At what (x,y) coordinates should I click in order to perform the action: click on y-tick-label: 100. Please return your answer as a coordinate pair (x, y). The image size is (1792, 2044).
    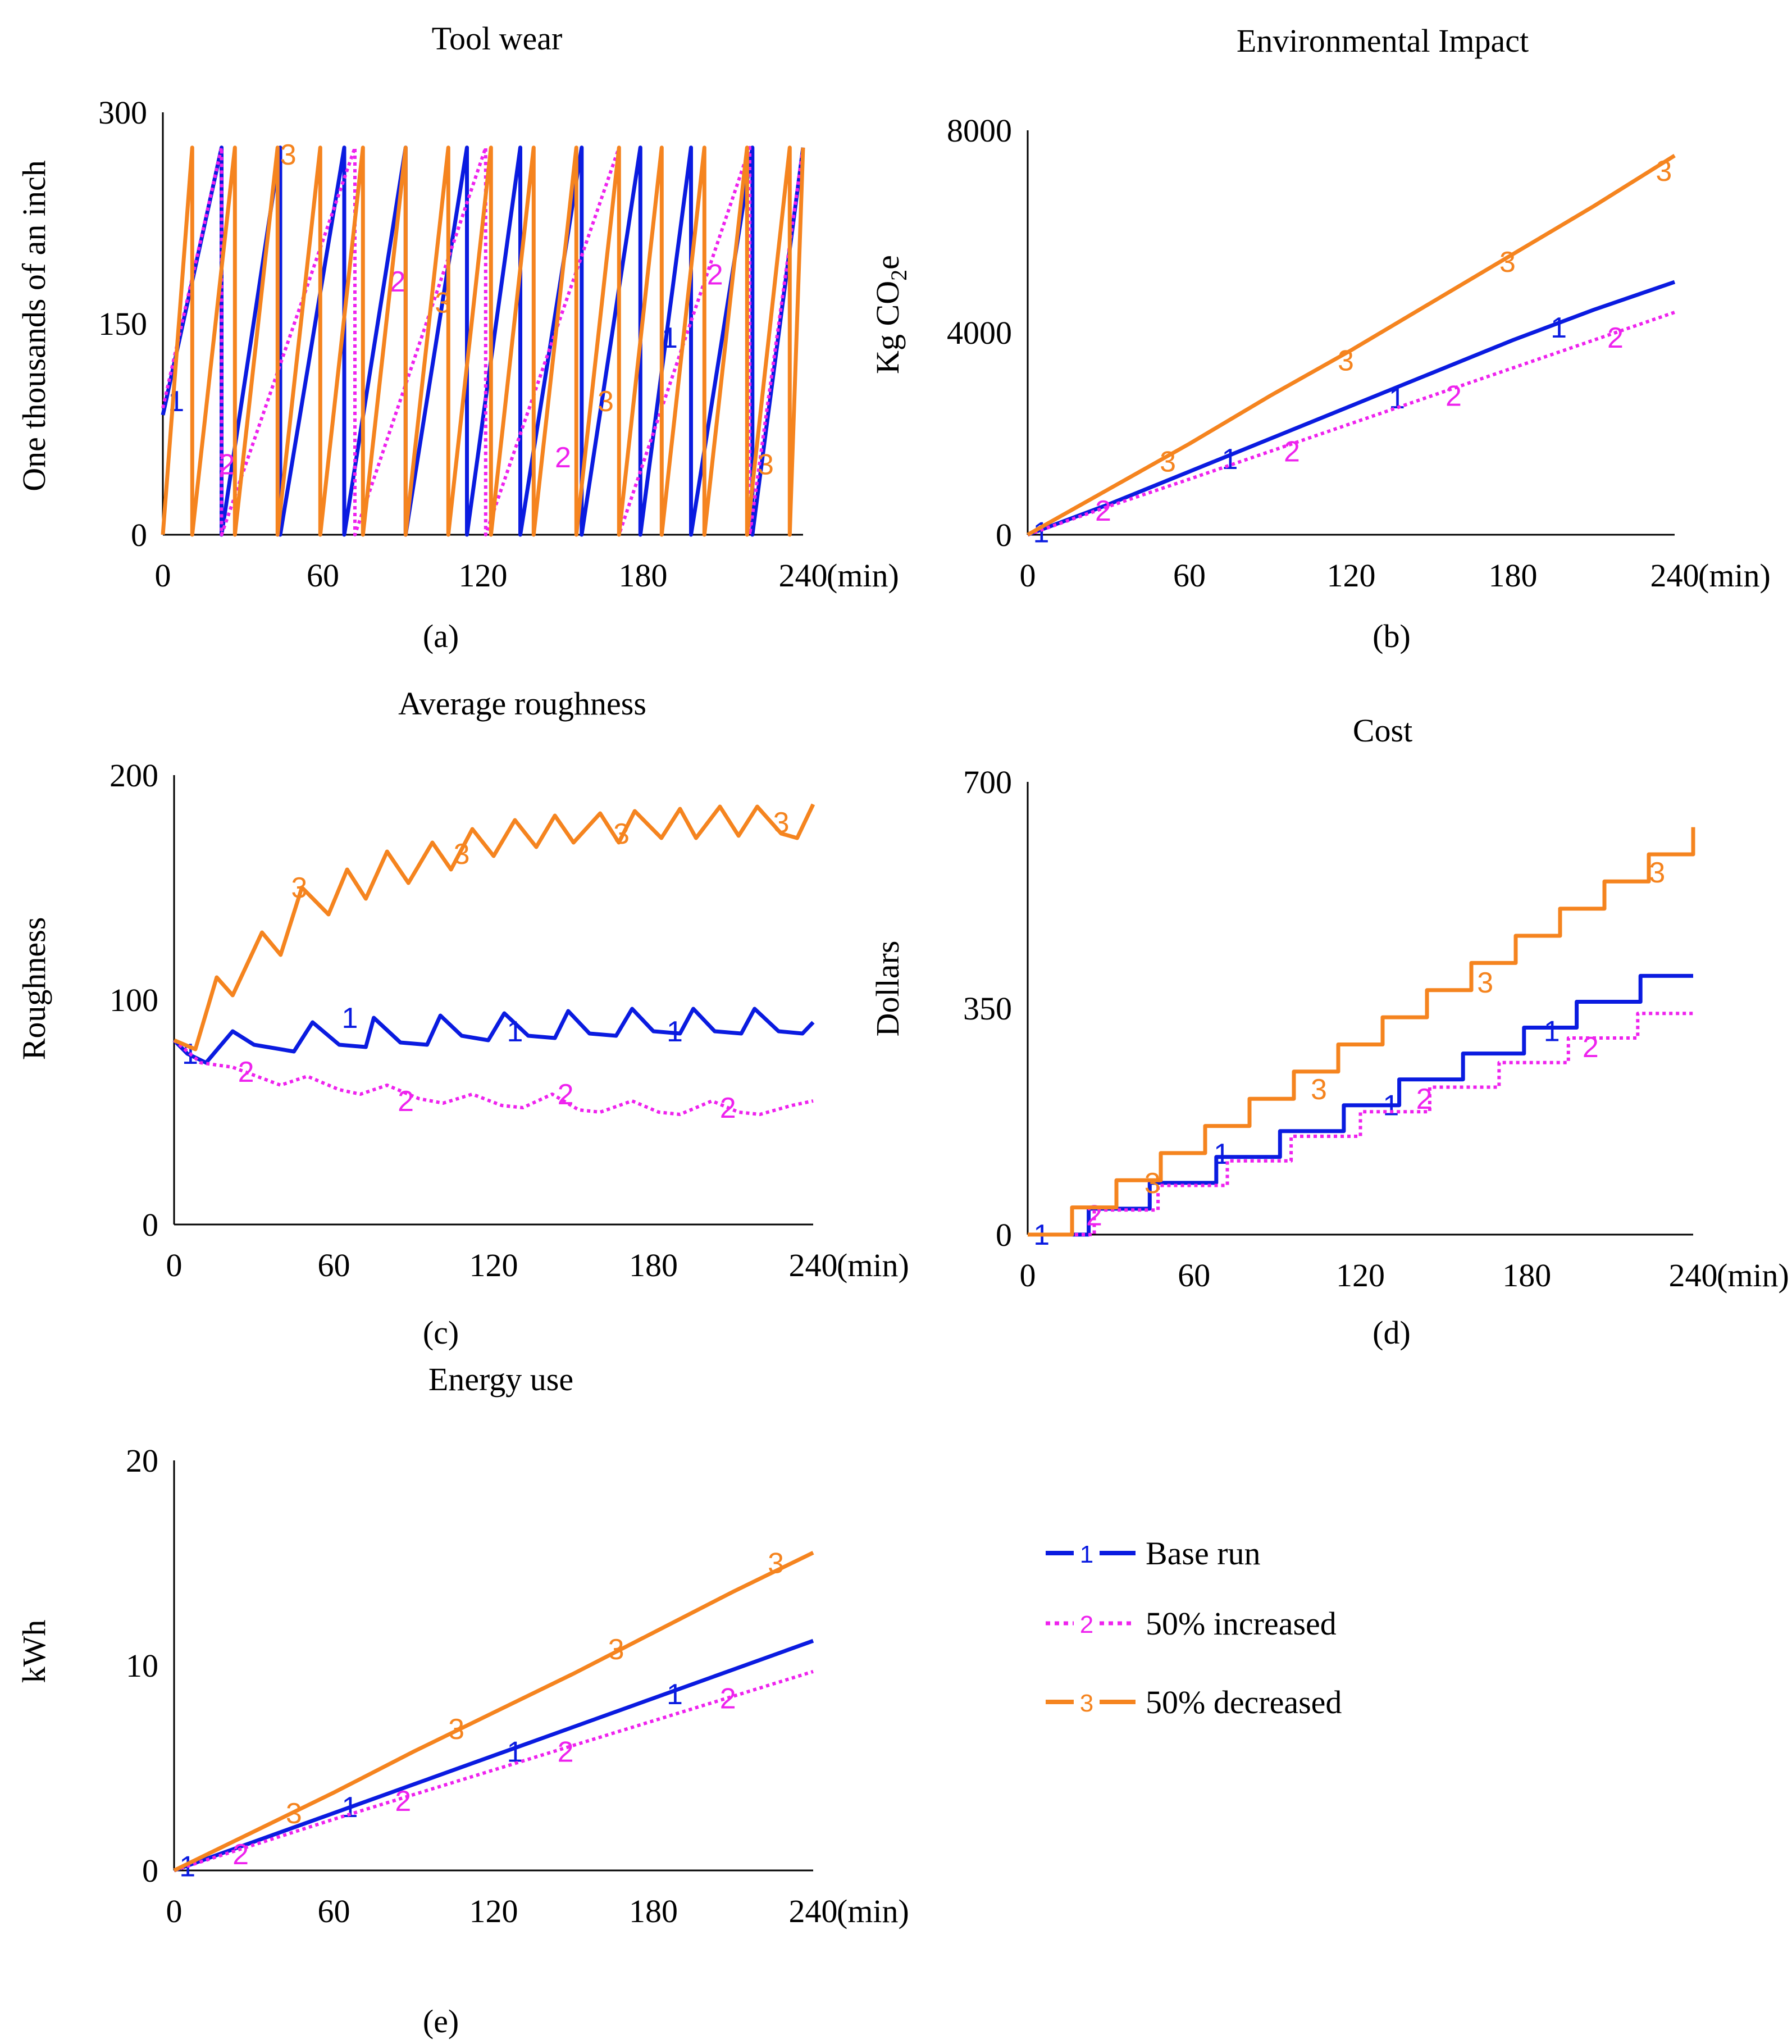
    Looking at the image, I should click on (134, 1000).